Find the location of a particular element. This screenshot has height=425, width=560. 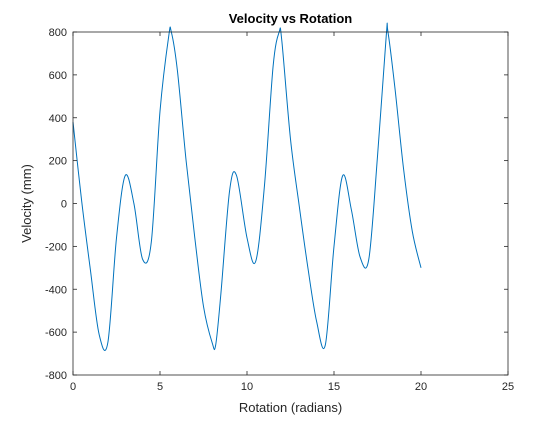

chart-title: Velocity vs Rotation is located at coordinates (291, 18).